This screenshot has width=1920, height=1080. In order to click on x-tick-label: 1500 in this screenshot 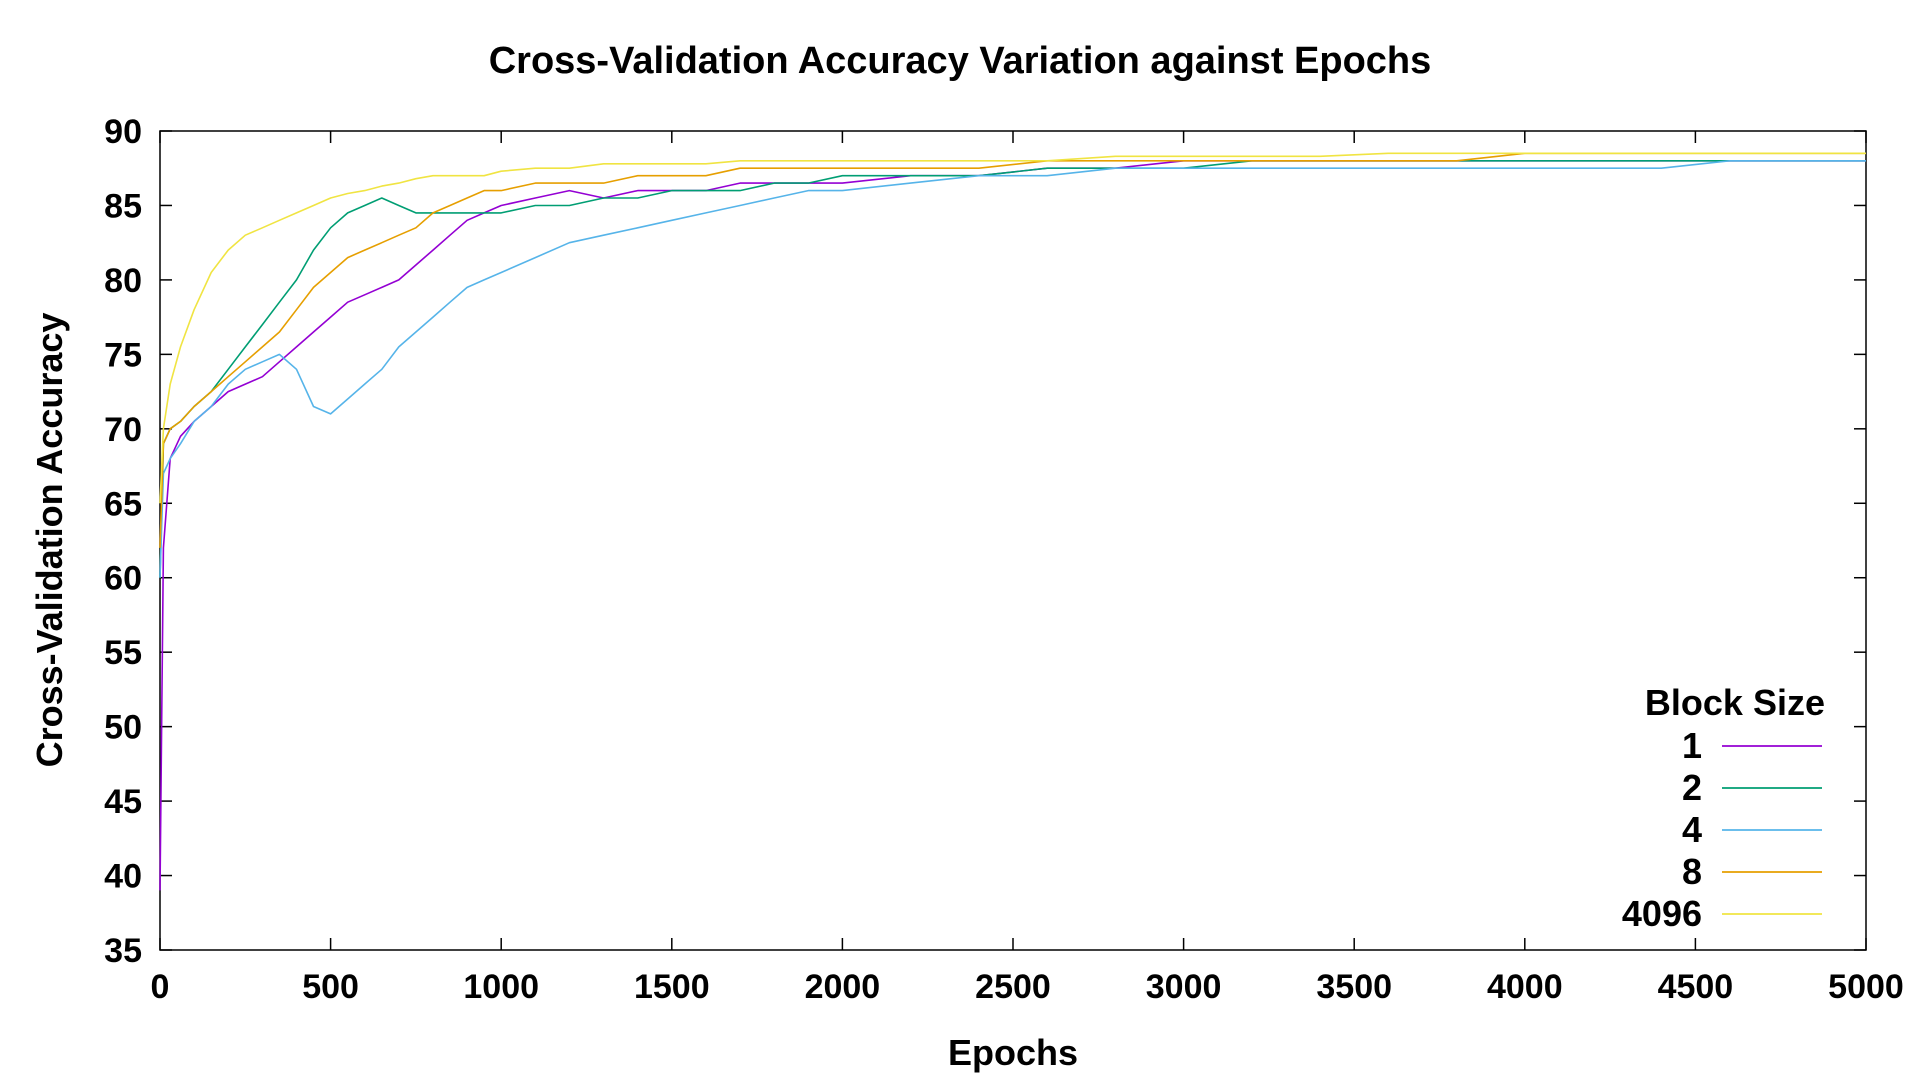, I will do `click(672, 987)`.